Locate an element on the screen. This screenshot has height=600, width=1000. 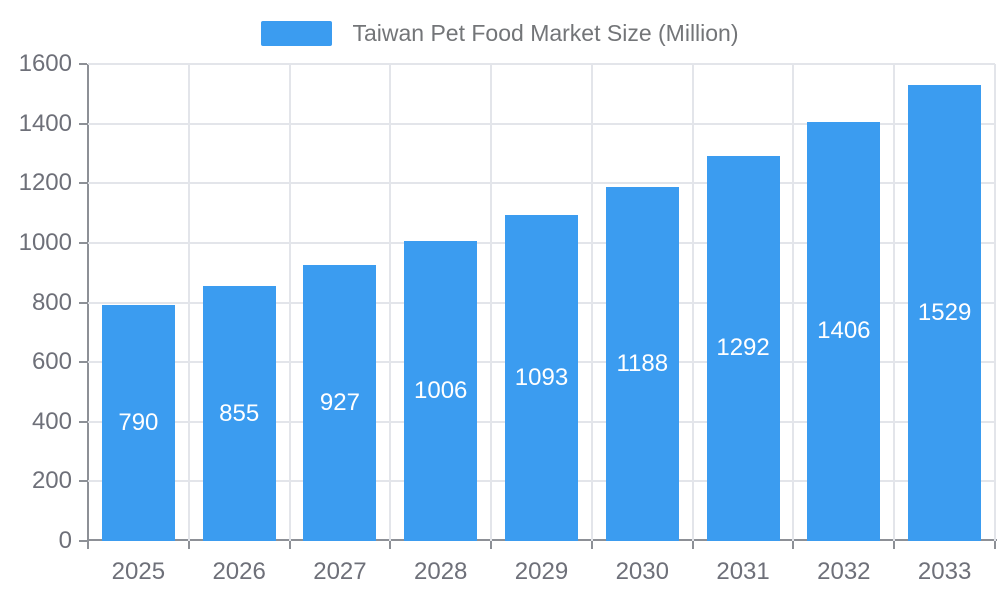
bar-2029: 1093 is located at coordinates (541, 378).